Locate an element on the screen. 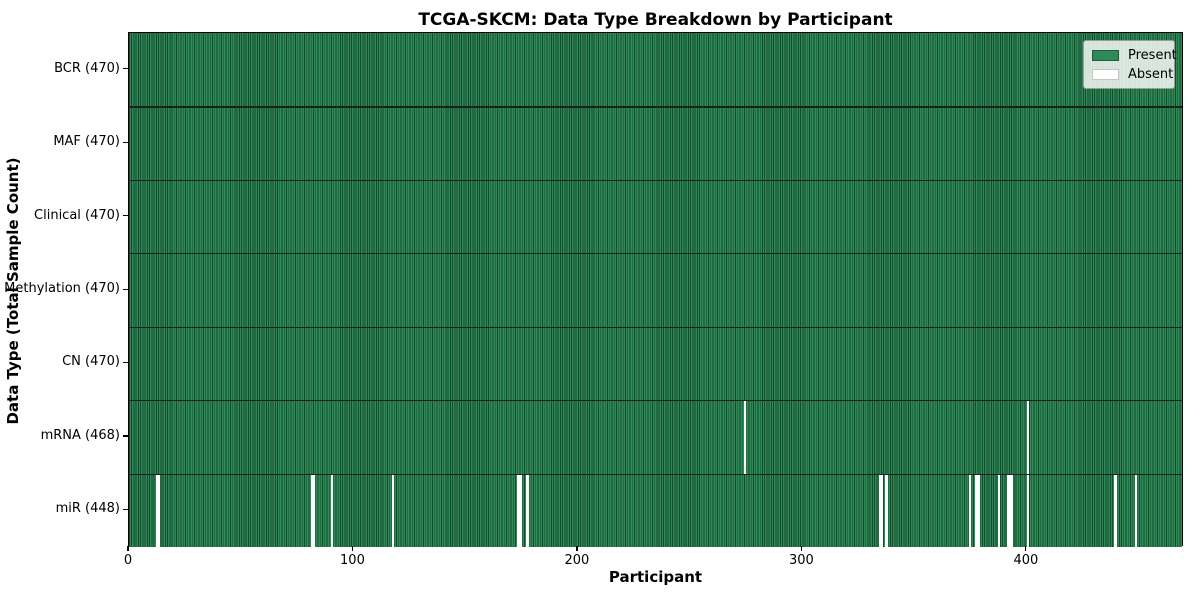 The width and height of the screenshot is (1200, 600). y-tick-label-BCR: BCR (470) is located at coordinates (87, 68).